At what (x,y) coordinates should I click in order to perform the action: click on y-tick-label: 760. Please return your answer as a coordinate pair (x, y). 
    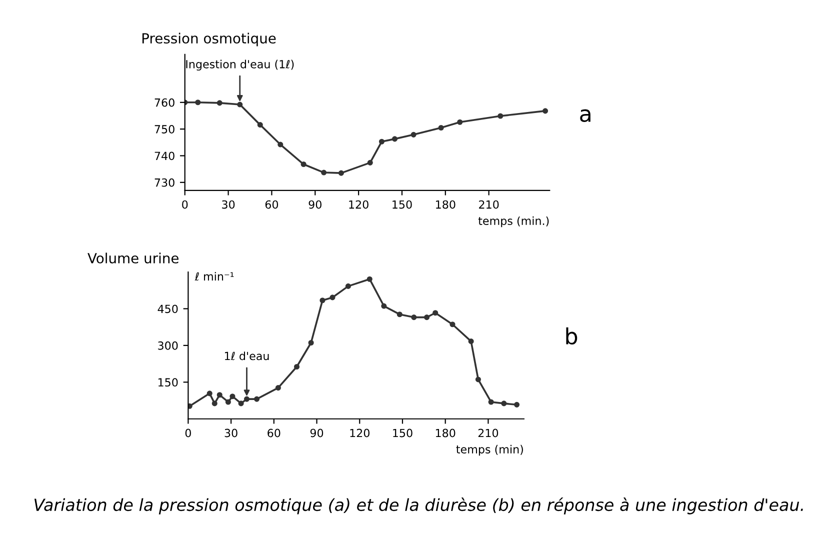
    Looking at the image, I should click on (164, 102).